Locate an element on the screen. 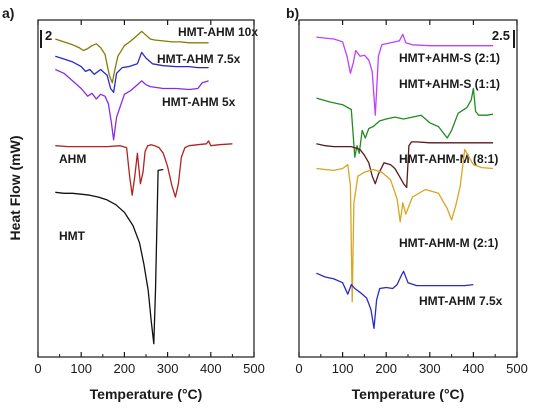  series-label: HMT+AHM-S (2:1) is located at coordinates (449, 58).